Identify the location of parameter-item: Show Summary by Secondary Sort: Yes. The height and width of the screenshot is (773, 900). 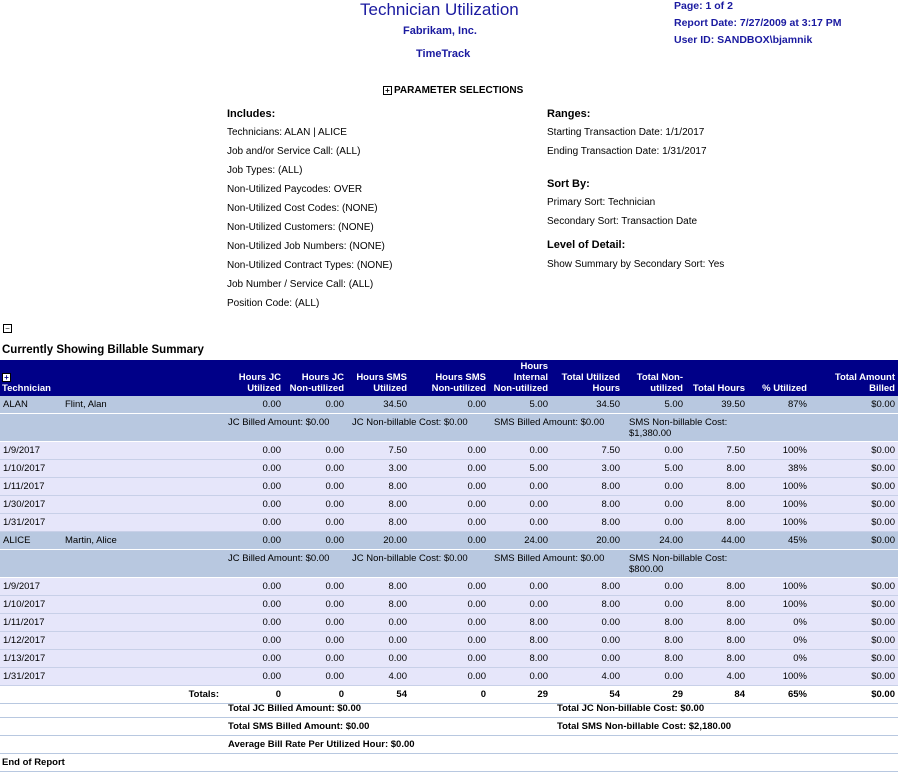
(636, 264).